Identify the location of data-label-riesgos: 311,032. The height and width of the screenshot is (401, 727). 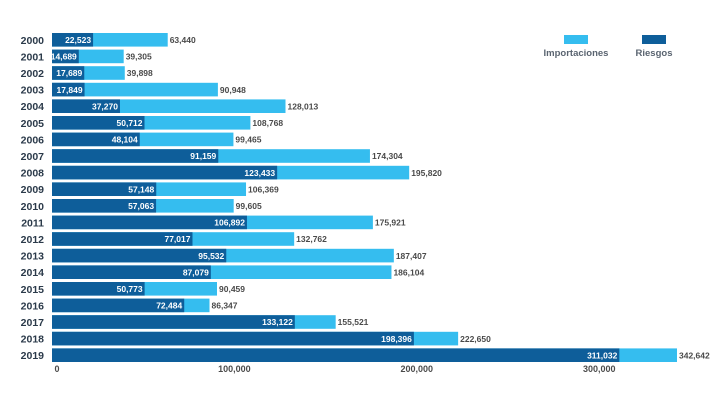
(602, 355).